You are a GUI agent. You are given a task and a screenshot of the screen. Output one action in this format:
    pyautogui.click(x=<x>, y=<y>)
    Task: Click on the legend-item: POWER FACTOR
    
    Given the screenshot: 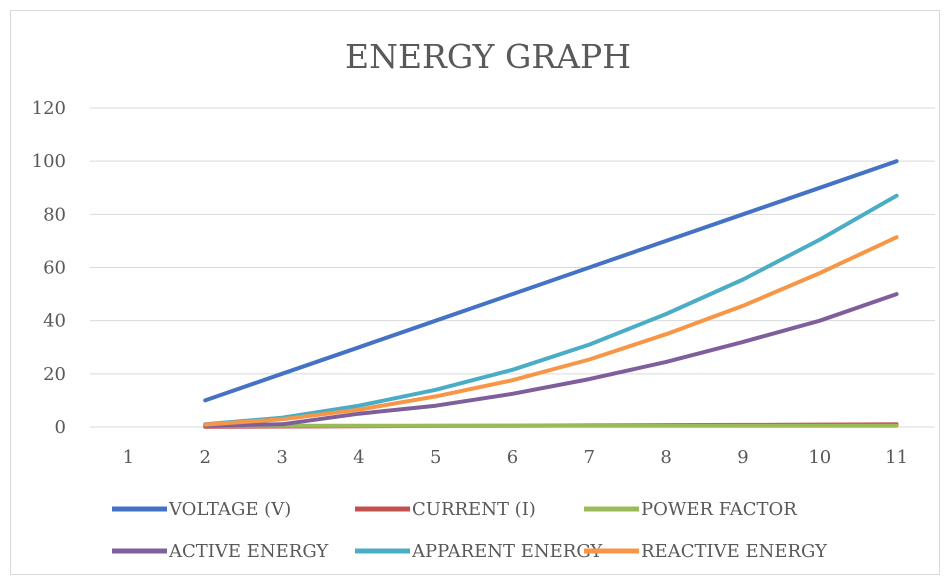 What is the action you would take?
    pyautogui.click(x=690, y=509)
    